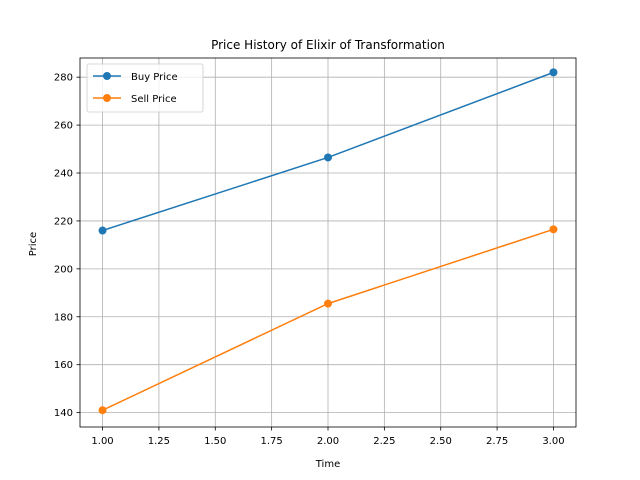 The height and width of the screenshot is (480, 640). Describe the element at coordinates (327, 464) in the screenshot. I see `x-axis-label: Time` at that location.